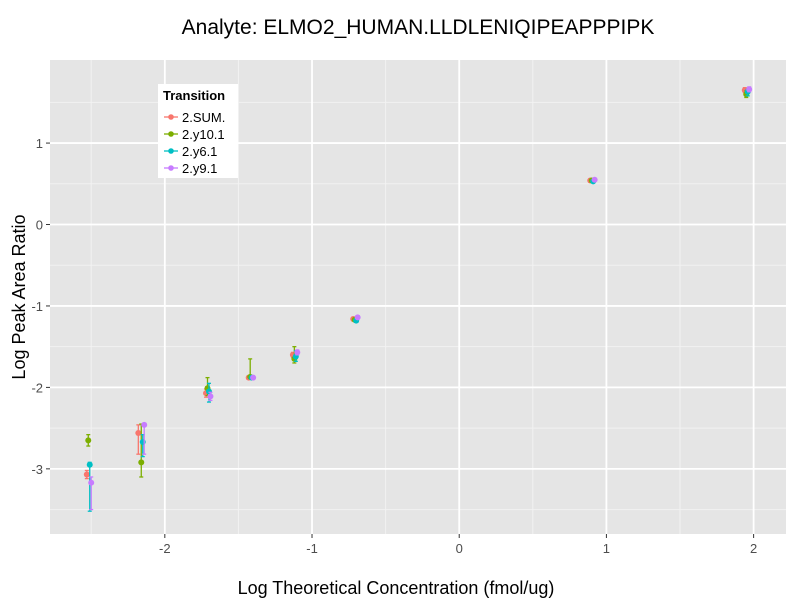 The image size is (800, 600). I want to click on x-axis-ticks: -2 -1 0 1 2, so click(458, 545).